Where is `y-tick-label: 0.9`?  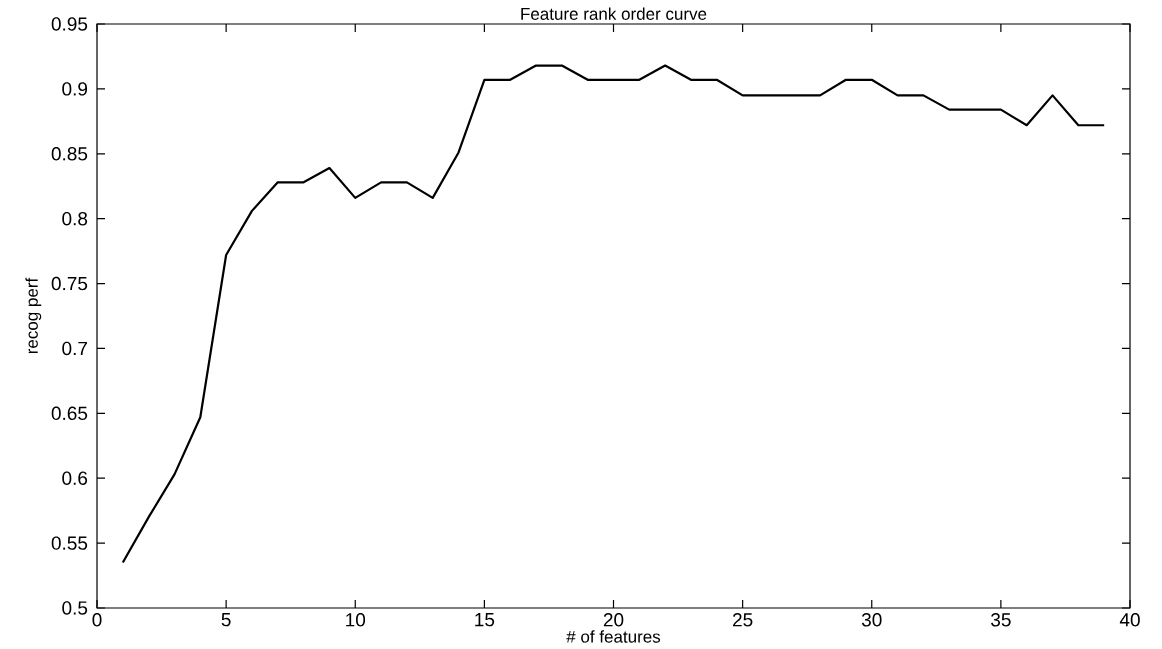
y-tick-label: 0.9 is located at coordinates (75, 89).